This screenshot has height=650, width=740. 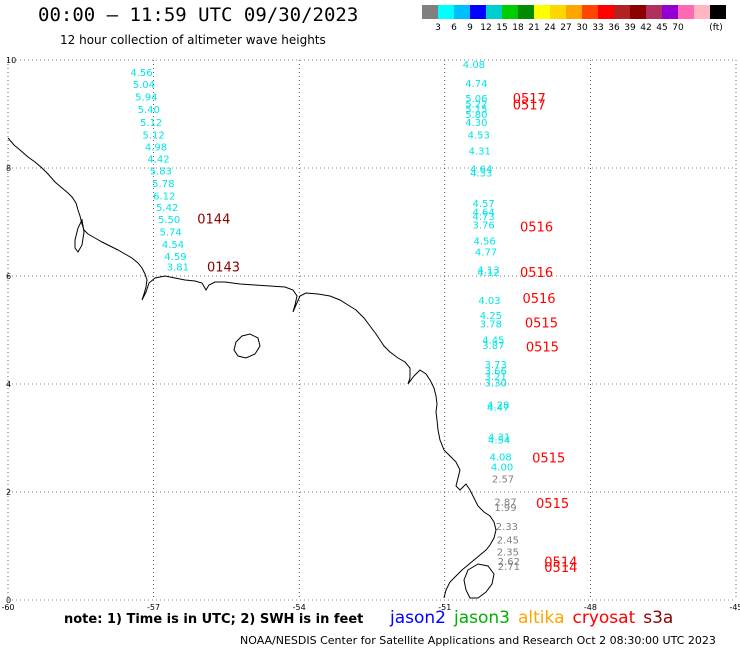 I want to click on swh-value: 2.87, so click(x=505, y=503).